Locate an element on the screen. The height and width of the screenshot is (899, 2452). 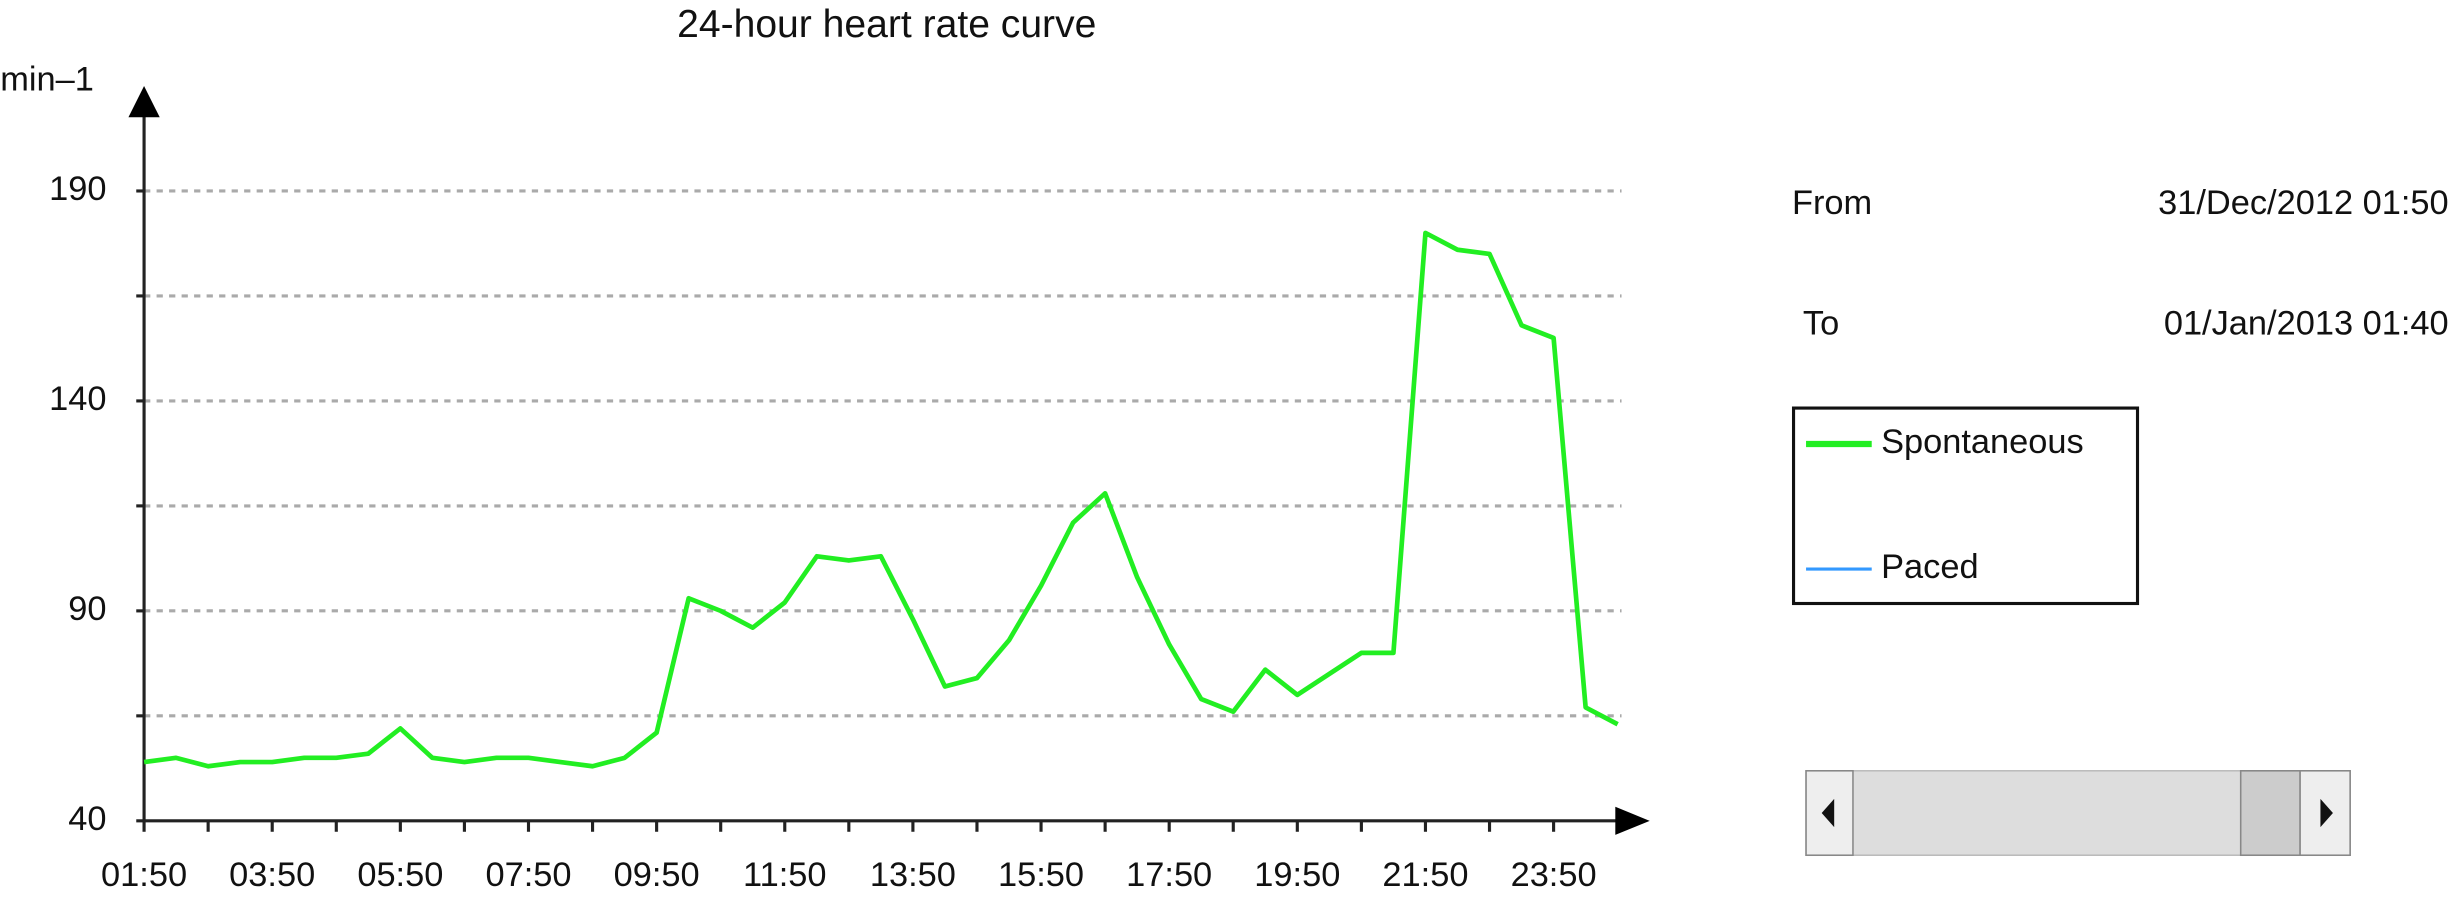
y-axis-arrow is located at coordinates (144, 101).